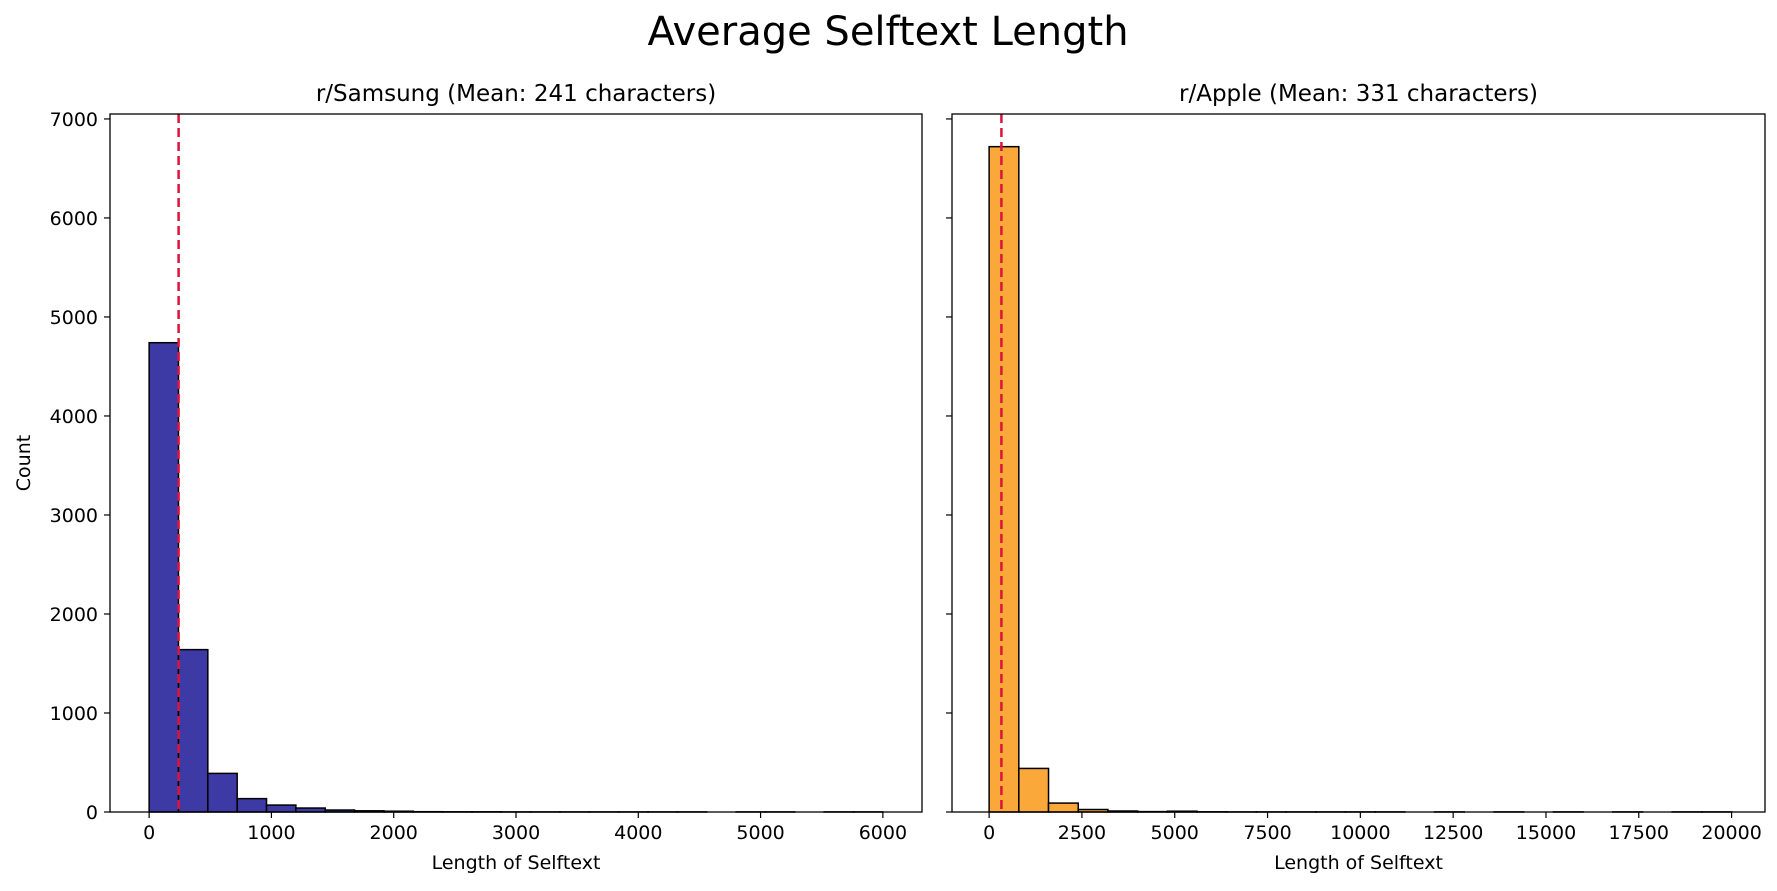 The height and width of the screenshot is (891, 1777). What do you see at coordinates (74, 417) in the screenshot?
I see `y-tick-label-1-5: 4000` at bounding box center [74, 417].